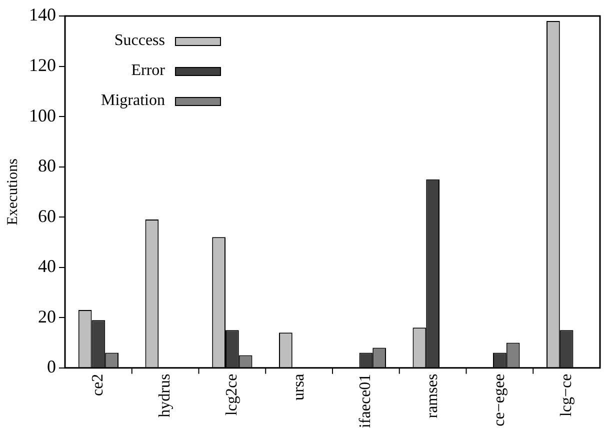  Describe the element at coordinates (42, 14) in the screenshot. I see `y-tick-label: 140` at that location.